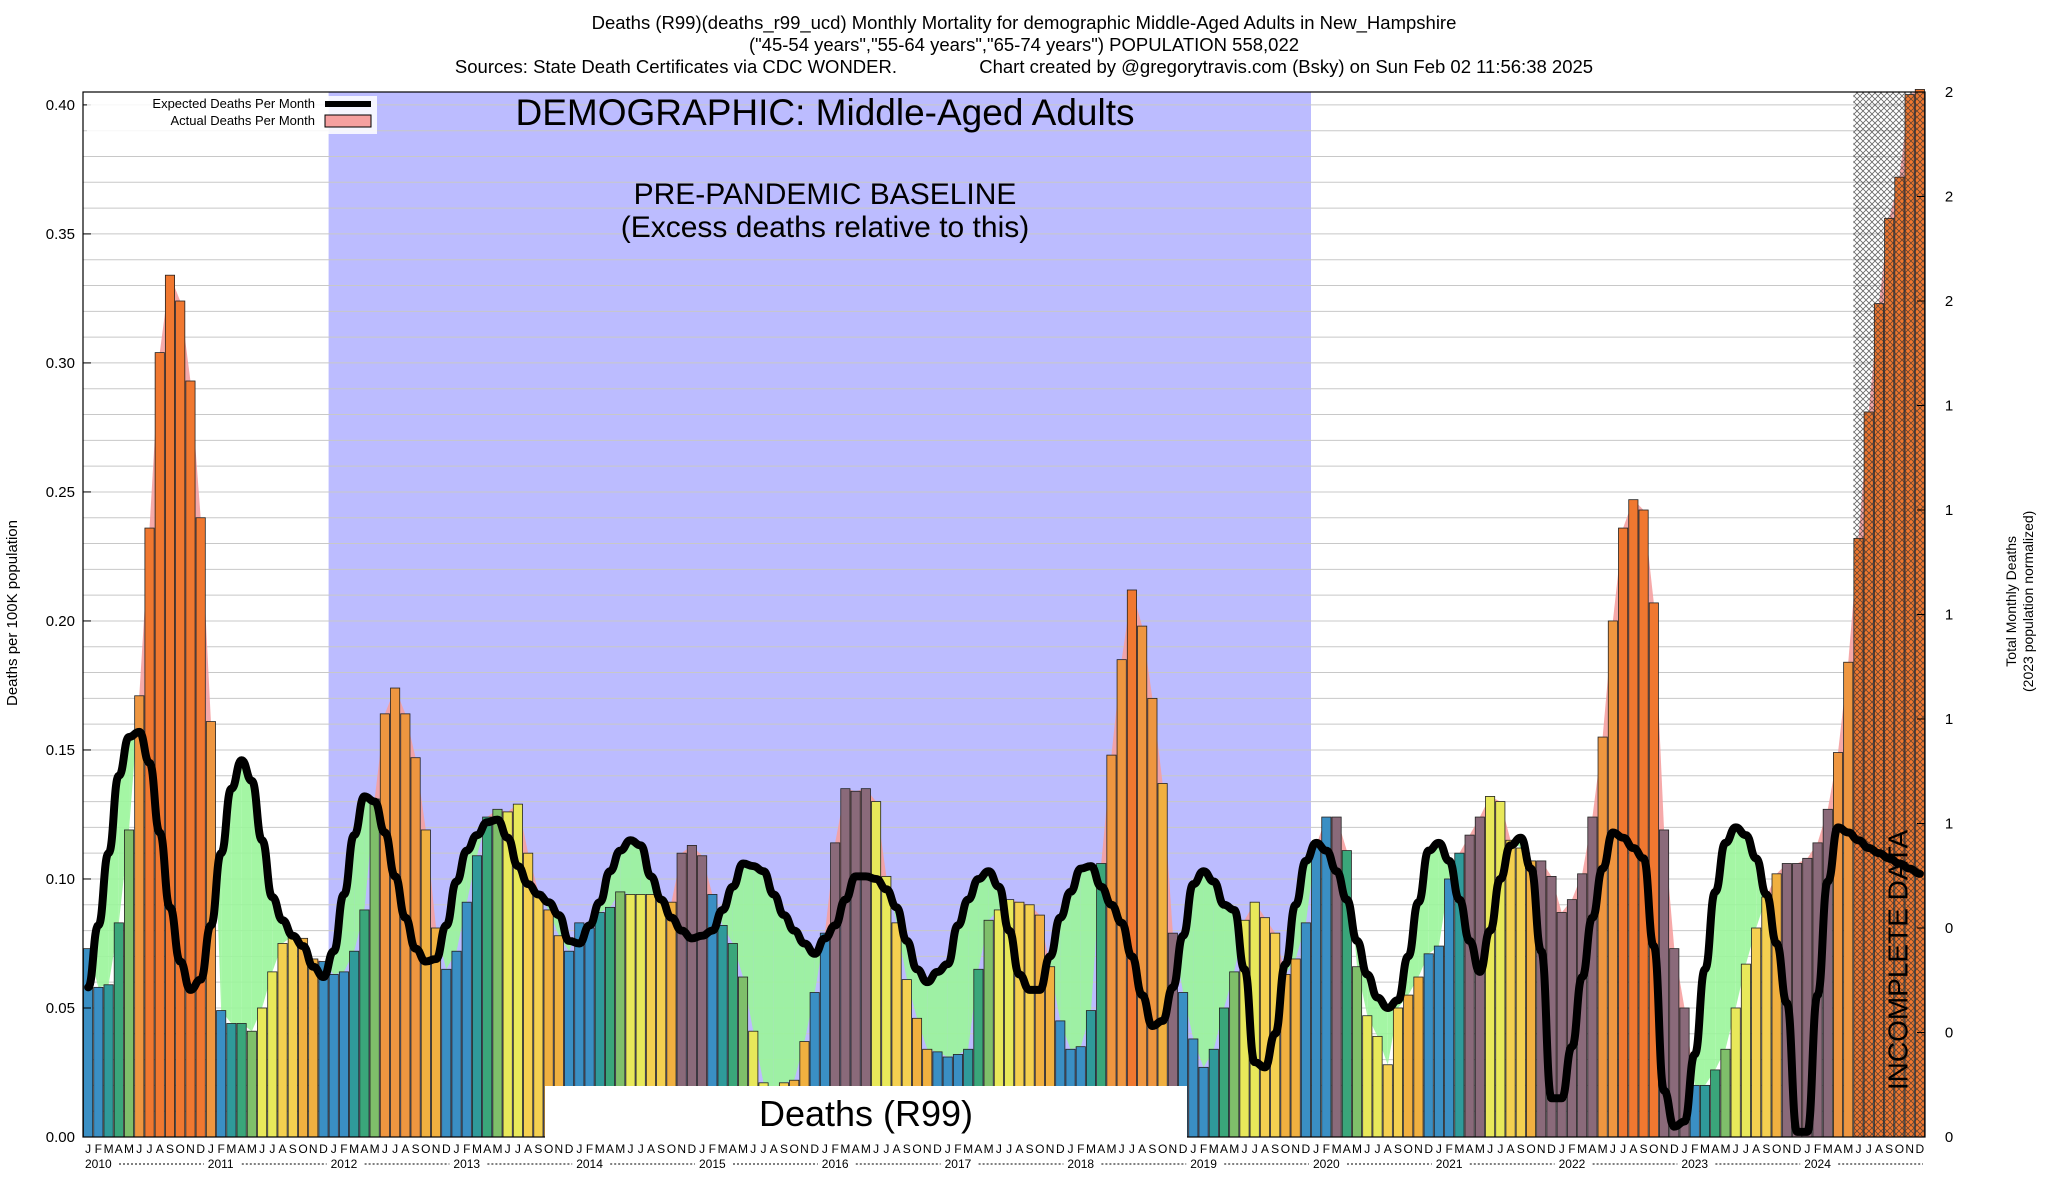 The width and height of the screenshot is (2048, 1200). Describe the element at coordinates (60, 621) in the screenshot. I see `y-tick-label: 0.20` at that location.